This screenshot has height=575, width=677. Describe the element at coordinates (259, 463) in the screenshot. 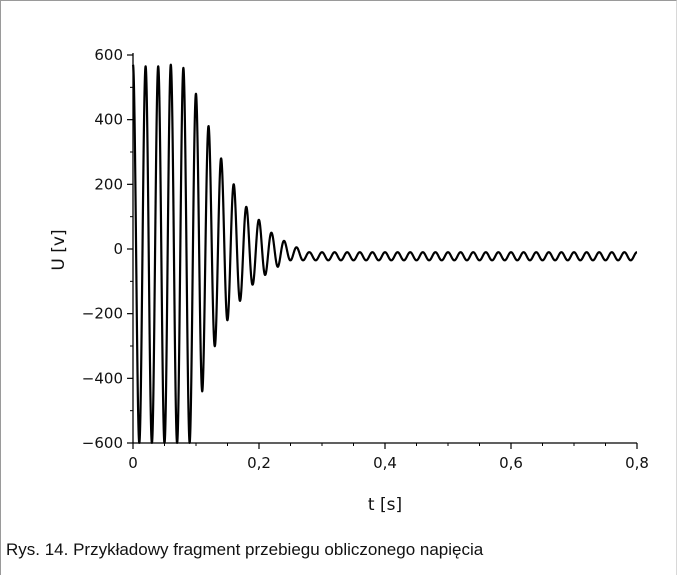

I see `x-tick-label: 0,2` at that location.